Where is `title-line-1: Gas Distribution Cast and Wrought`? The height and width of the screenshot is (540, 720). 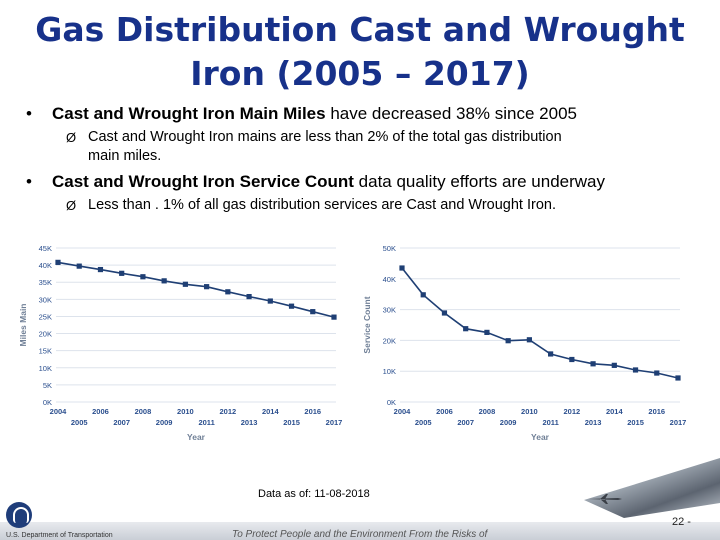 title-line-1: Gas Distribution Cast and Wrought is located at coordinates (360, 29).